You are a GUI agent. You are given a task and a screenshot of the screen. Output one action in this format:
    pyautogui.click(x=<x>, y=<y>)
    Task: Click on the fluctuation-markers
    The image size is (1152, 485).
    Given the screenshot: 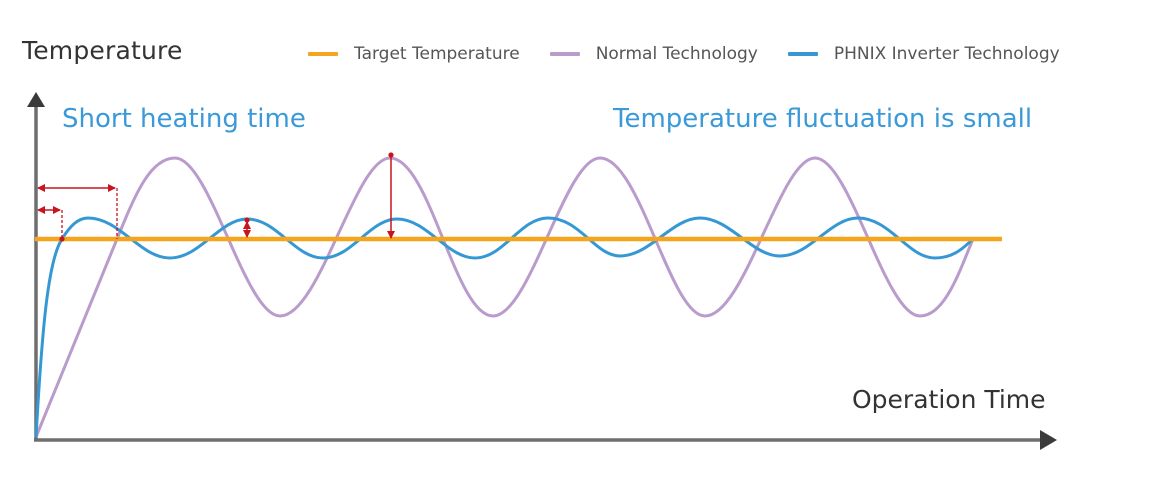 What is the action you would take?
    pyautogui.click(x=319, y=195)
    